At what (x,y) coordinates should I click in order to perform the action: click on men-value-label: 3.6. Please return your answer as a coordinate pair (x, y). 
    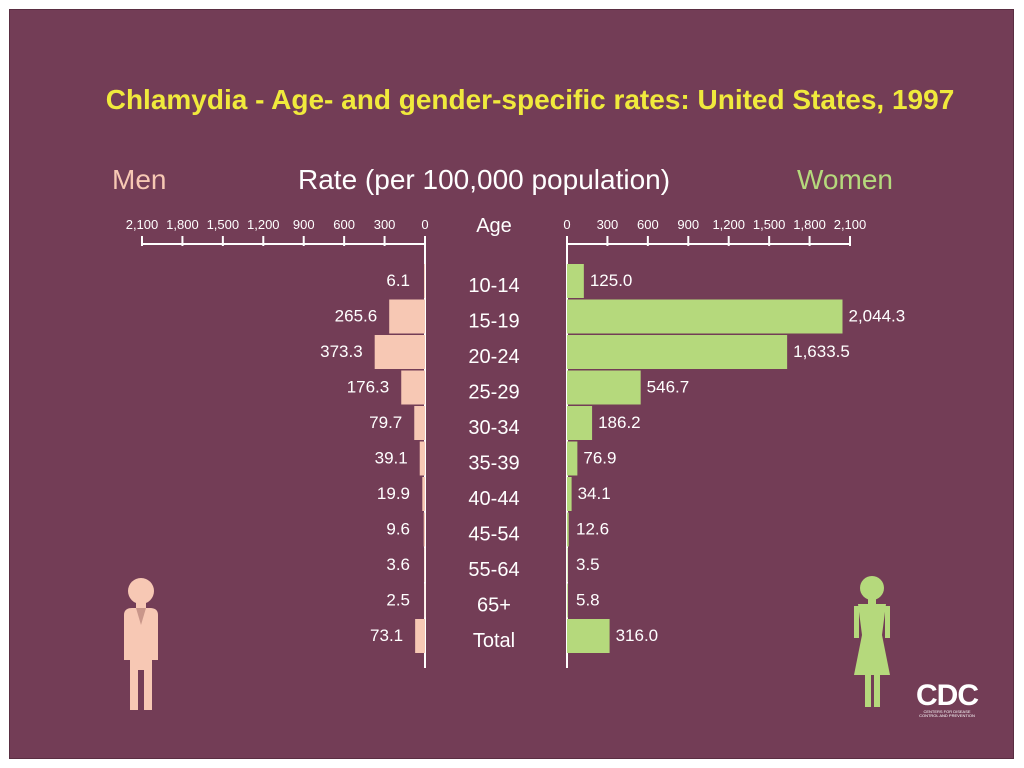
    Looking at the image, I should click on (398, 564).